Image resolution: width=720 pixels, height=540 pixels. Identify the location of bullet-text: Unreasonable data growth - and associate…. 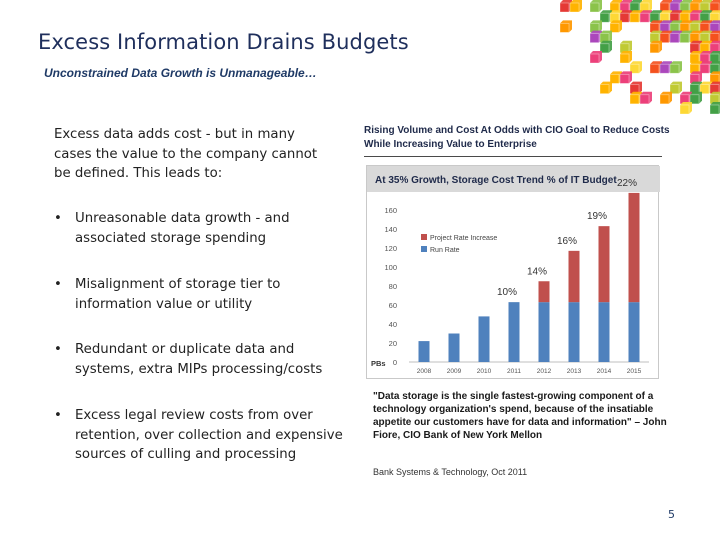
(182, 228).